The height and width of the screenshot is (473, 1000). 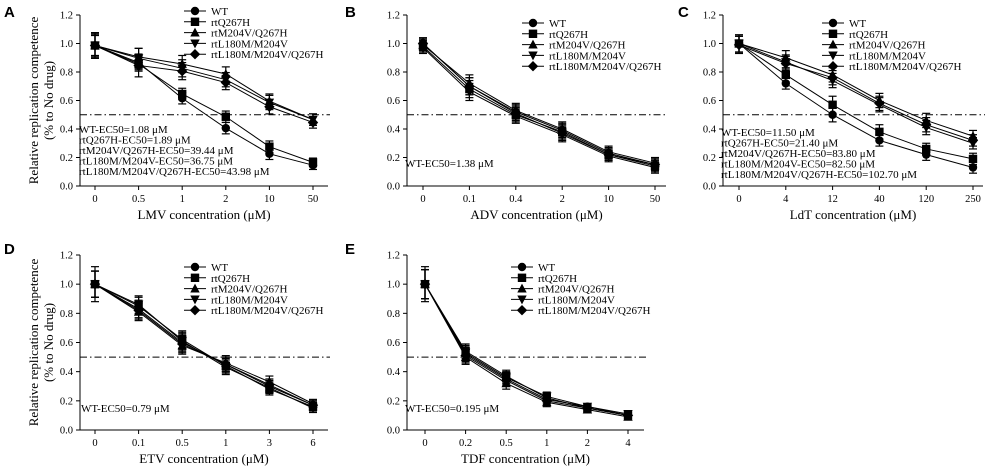 I want to click on x-axis-title: LMV concentration (μM), so click(x=203, y=214).